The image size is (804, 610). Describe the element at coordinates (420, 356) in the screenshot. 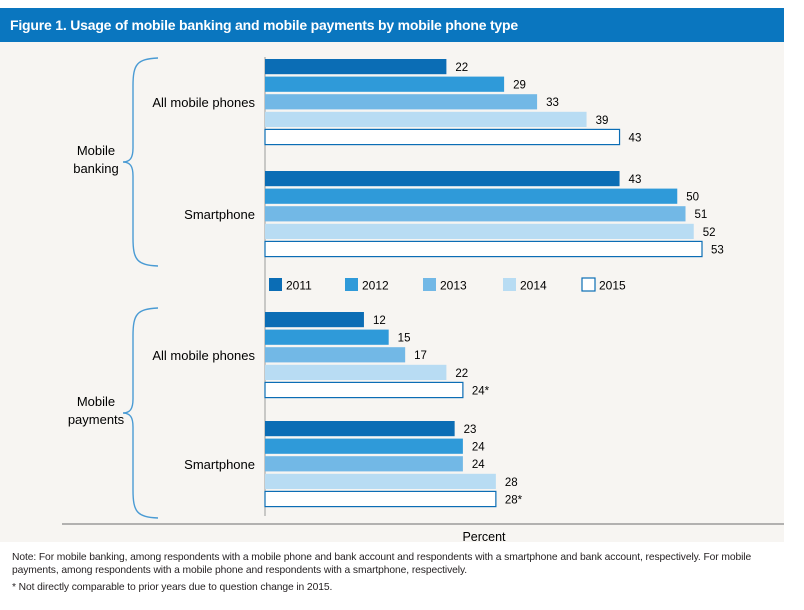

I see `bar-value-label: 17` at that location.